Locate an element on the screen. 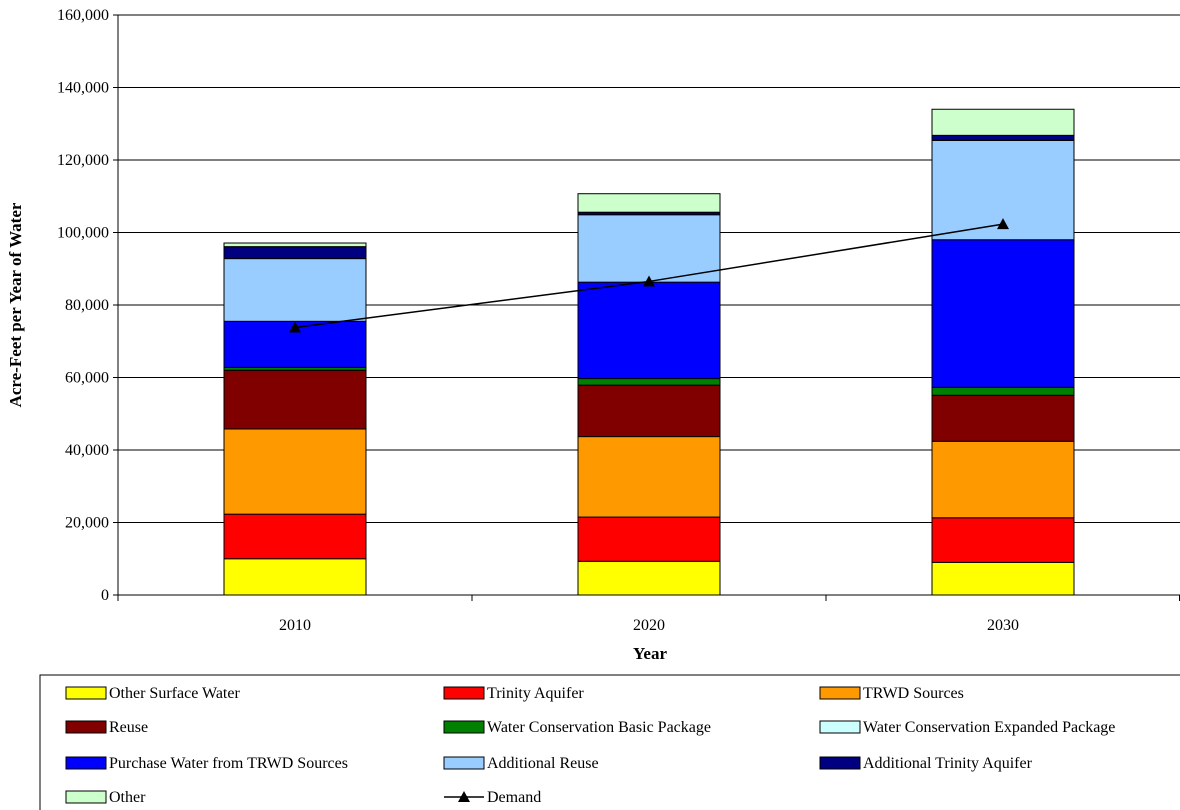 The width and height of the screenshot is (1180, 810). legend-label: Additional Trinity Aquifer is located at coordinates (948, 763).